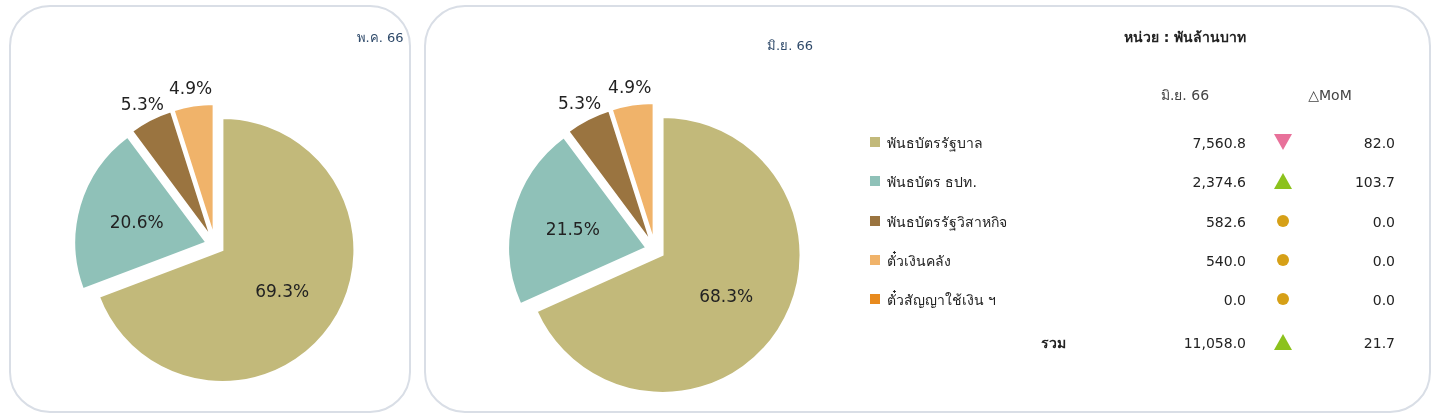 The height and width of the screenshot is (418, 1441). What do you see at coordinates (1185, 95) in the screenshot?
I see `text: มิ.ย. 66` at bounding box center [1185, 95].